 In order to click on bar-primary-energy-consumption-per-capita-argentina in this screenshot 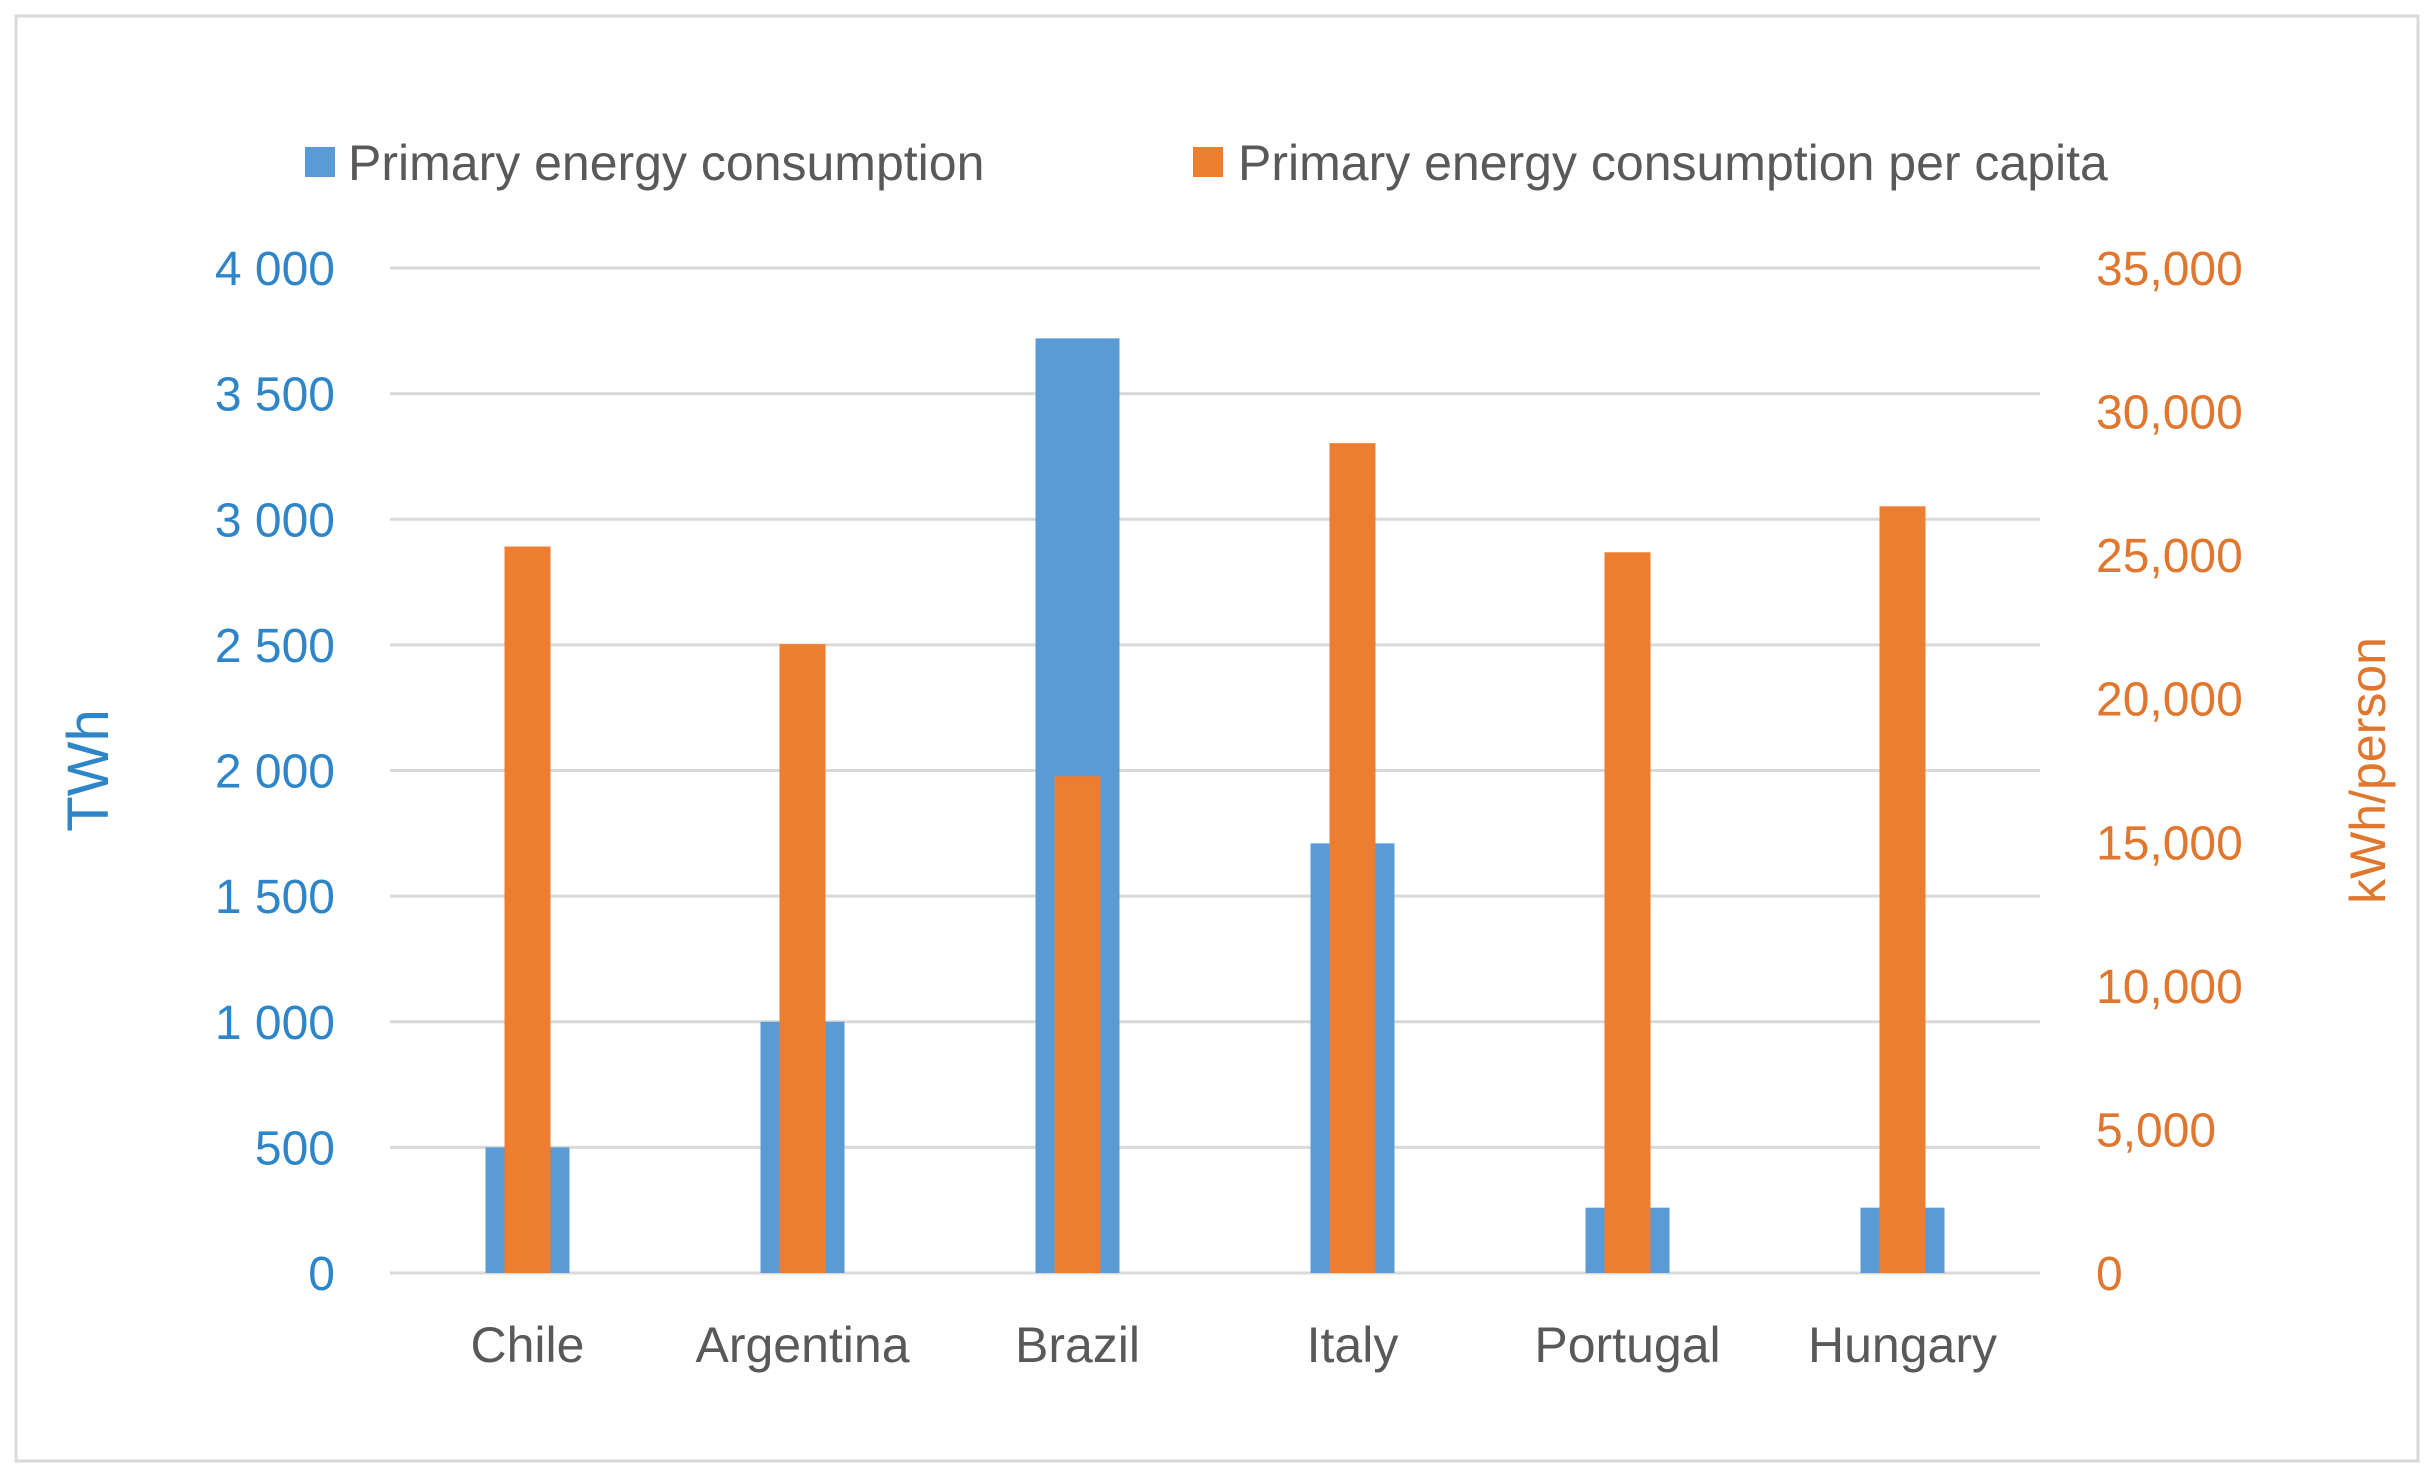, I will do `click(802, 958)`.